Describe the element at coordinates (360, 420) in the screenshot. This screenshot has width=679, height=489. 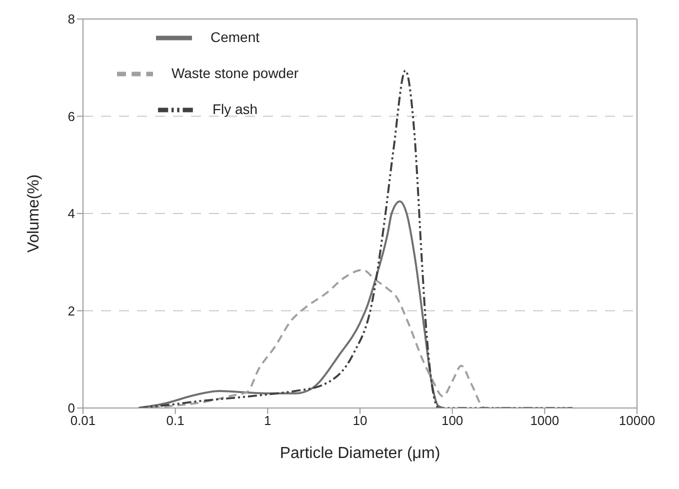
I see `x-tick-label: 10` at that location.